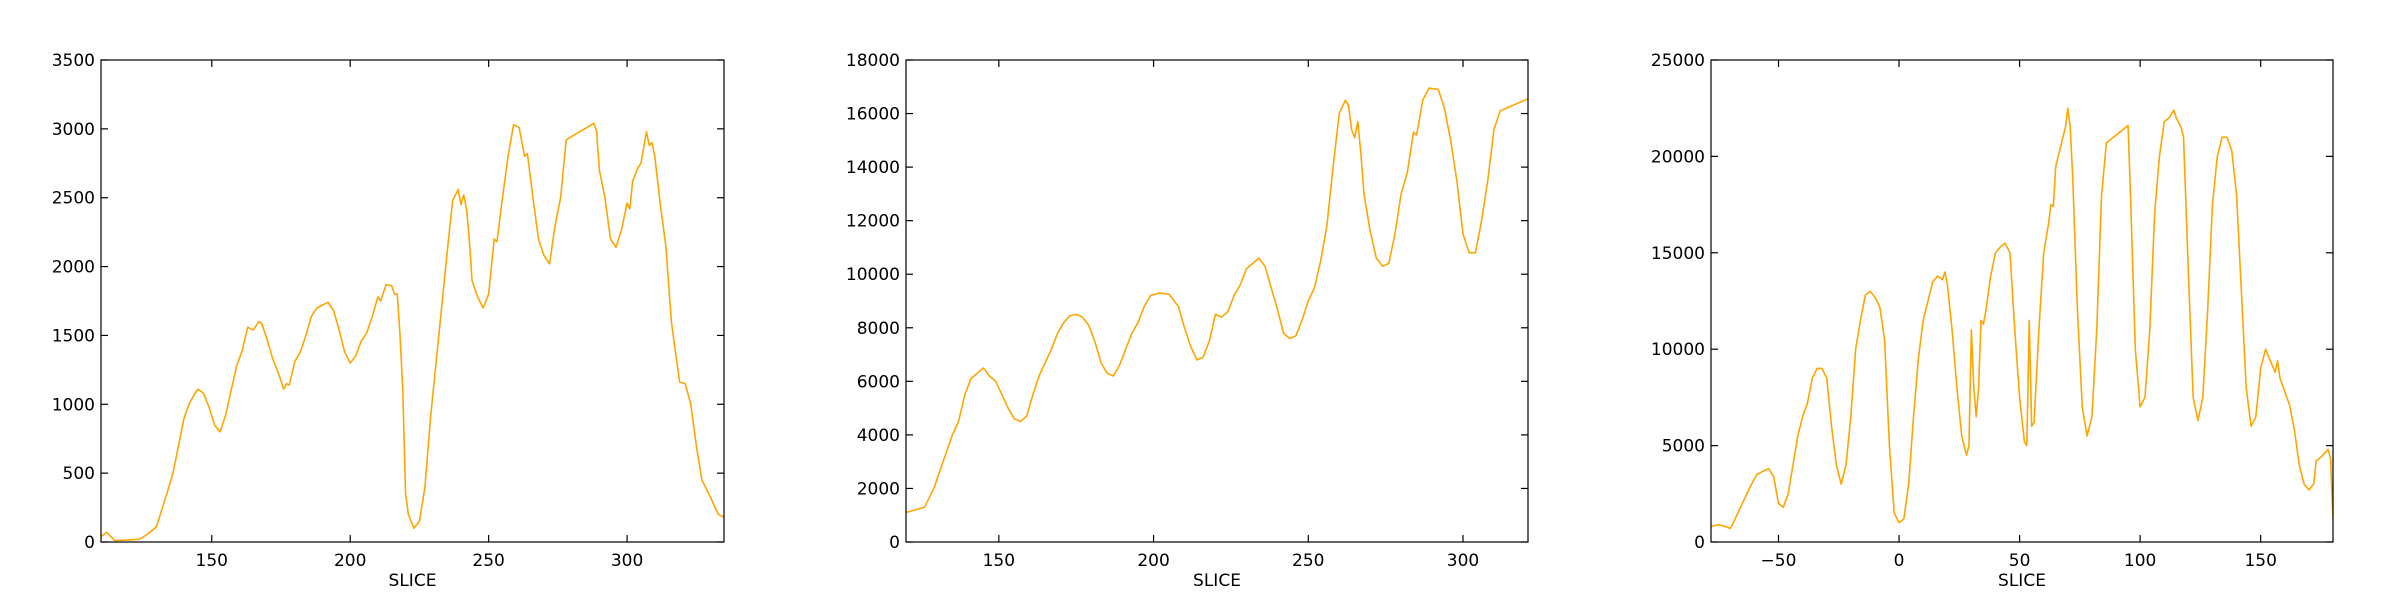  I want to click on x-tick-label: 100, so click(2140, 561).